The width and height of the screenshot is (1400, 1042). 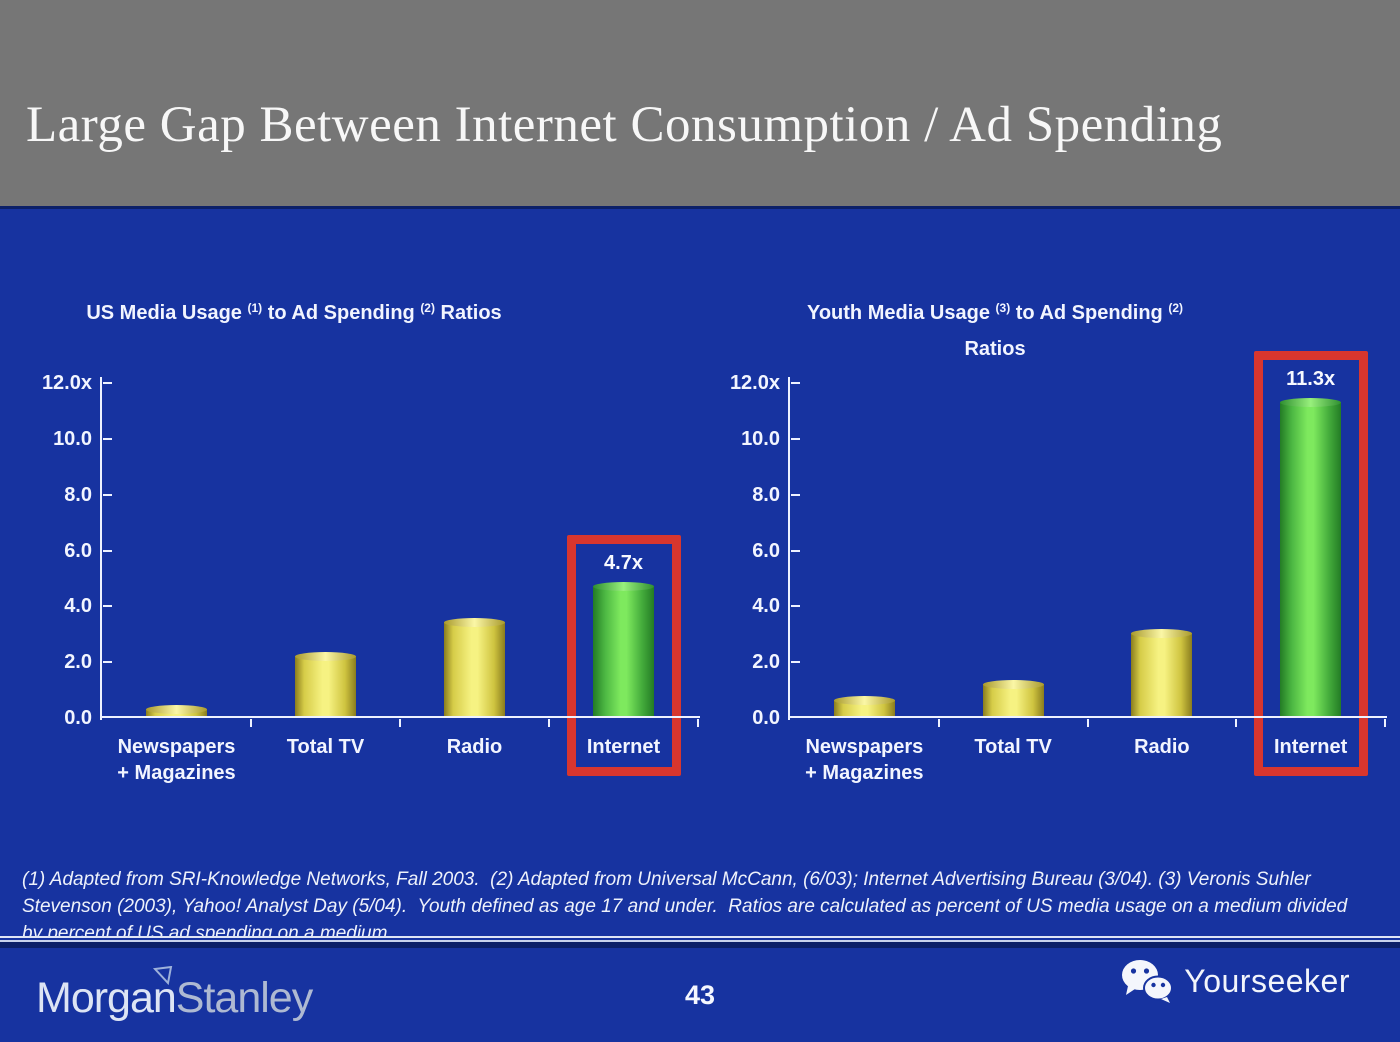 I want to click on bar-value-label: 4.7x, so click(x=623, y=562).